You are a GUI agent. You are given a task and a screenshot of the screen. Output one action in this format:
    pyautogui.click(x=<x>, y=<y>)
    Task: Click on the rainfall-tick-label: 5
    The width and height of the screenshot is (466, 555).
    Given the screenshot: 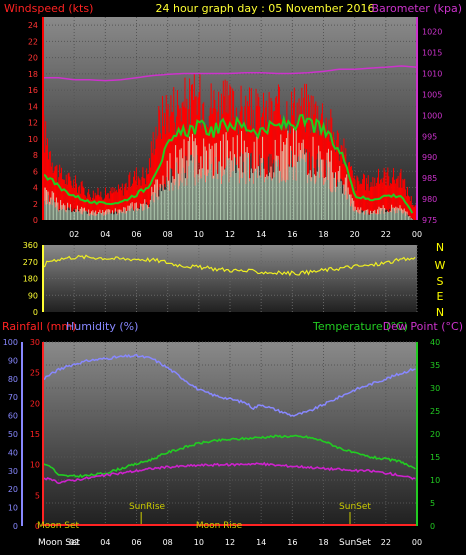 What is the action you would take?
    pyautogui.click(x=37, y=495)
    